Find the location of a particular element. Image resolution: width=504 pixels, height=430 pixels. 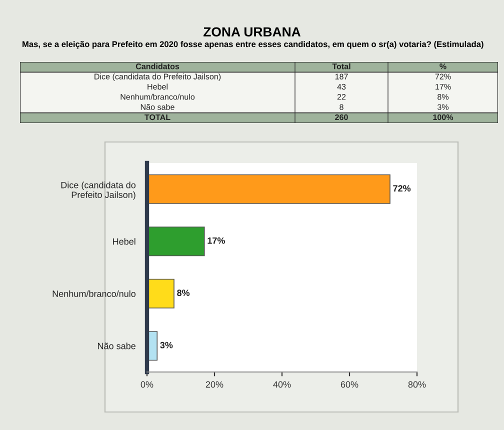

x-tick-label: 40% is located at coordinates (282, 384).